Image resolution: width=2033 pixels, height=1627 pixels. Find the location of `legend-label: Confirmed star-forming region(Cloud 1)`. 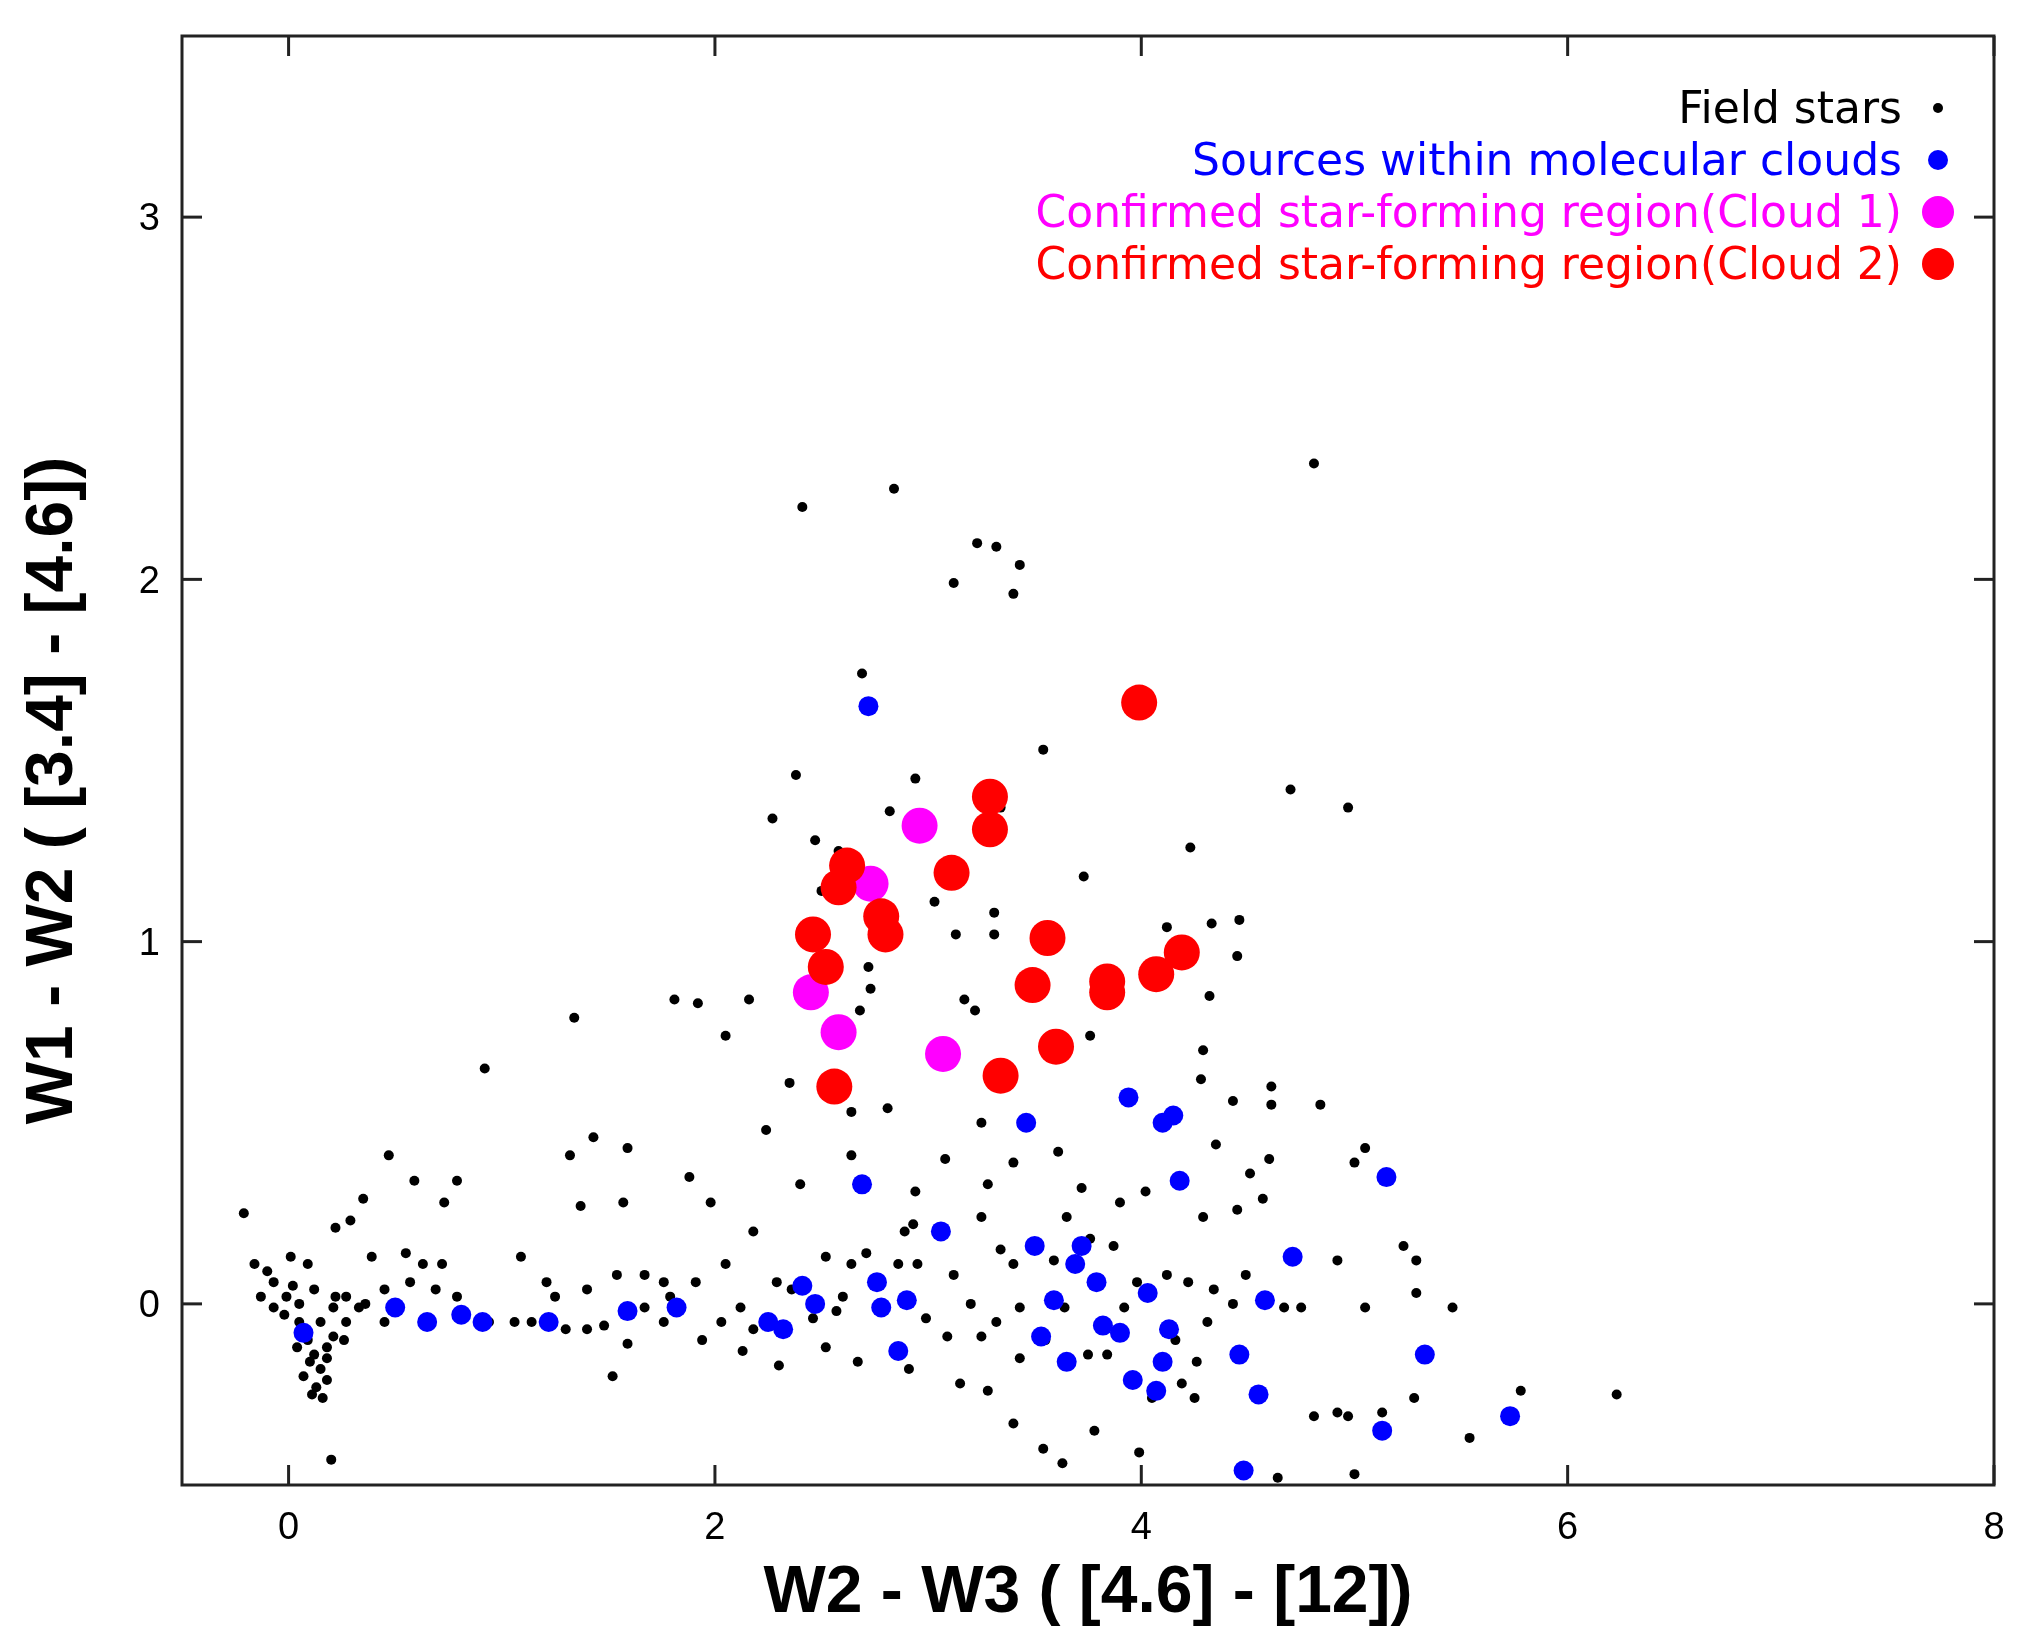

legend-label: Confirmed star-forming region(Cloud 1) is located at coordinates (1468, 212).